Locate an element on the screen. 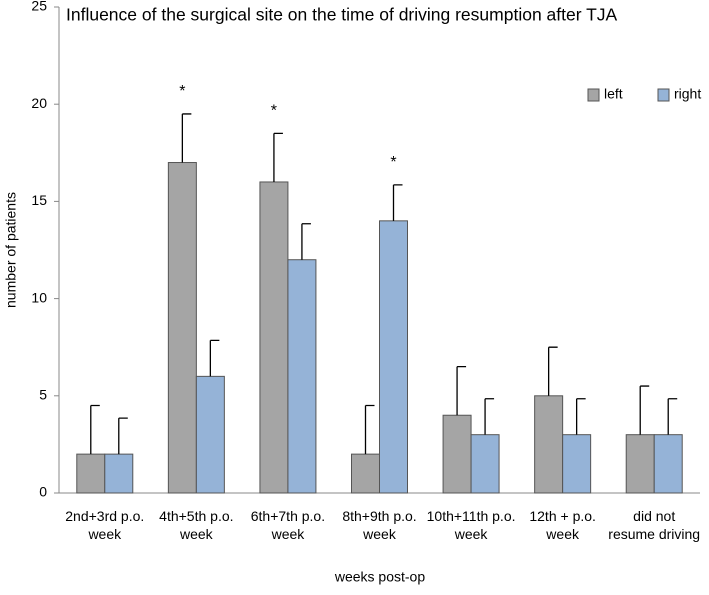 This screenshot has height=595, width=709. y-tick-label: 10 is located at coordinates (39, 297).